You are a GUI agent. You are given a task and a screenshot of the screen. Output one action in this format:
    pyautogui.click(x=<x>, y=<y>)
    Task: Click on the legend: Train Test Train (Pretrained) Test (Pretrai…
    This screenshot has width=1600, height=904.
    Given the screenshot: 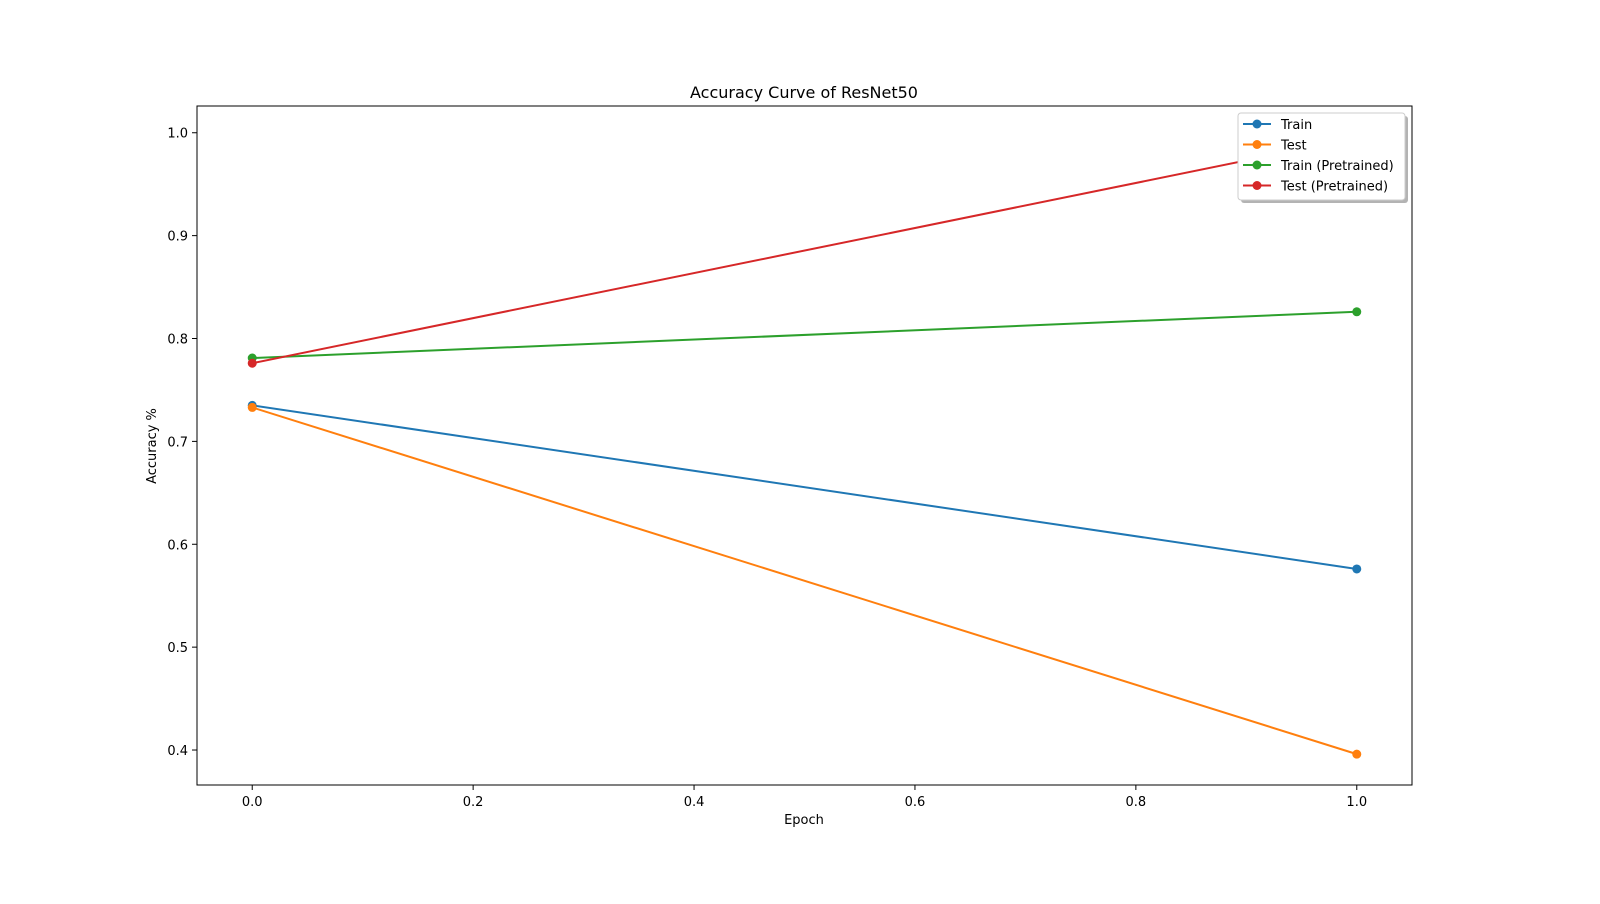 What is the action you would take?
    pyautogui.click(x=1322, y=157)
    